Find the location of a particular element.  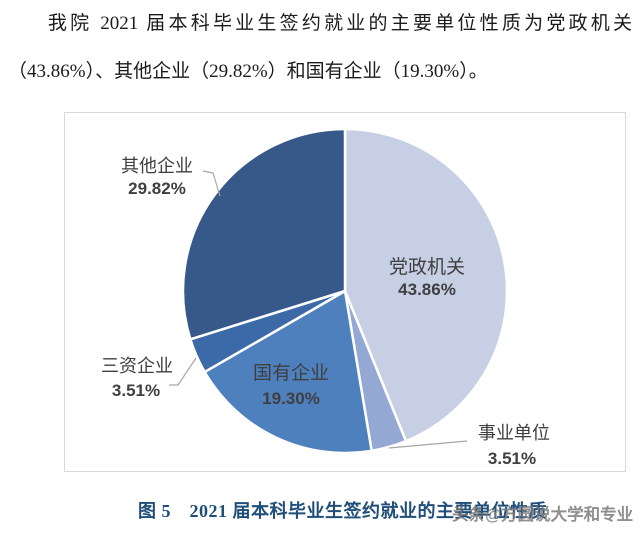

figure-caption: 图 5 2021 届本科毕业生签约就业的主要单位性质 is located at coordinates (342, 511).